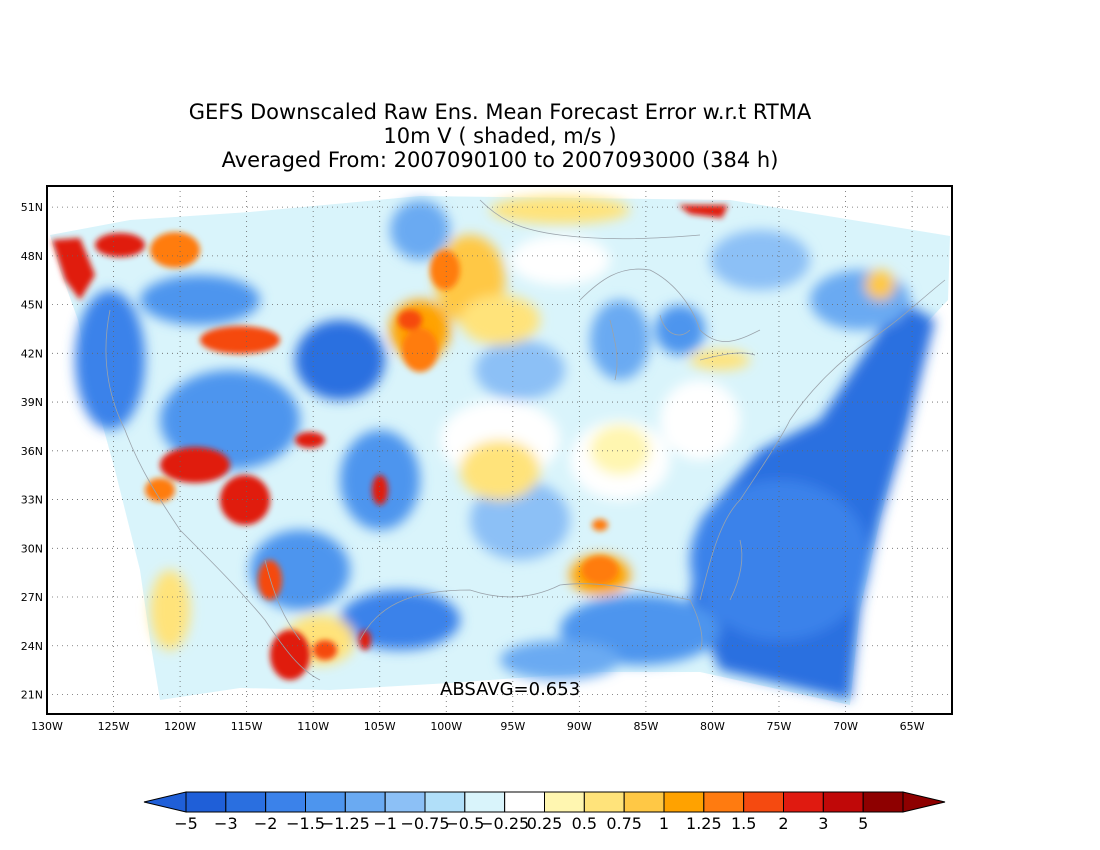 This screenshot has width=1100, height=850. Describe the element at coordinates (783, 823) in the screenshot. I see `colorbar-tick-label: 2` at that location.